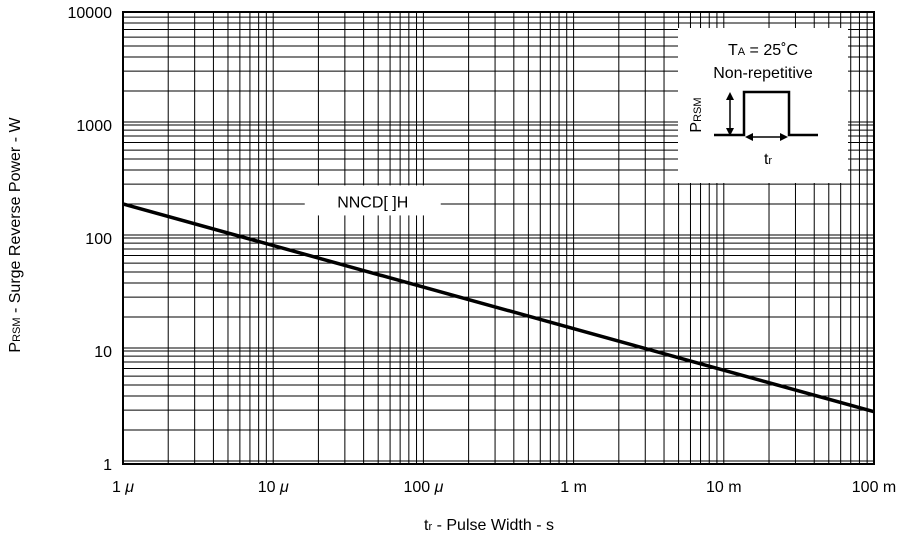 This screenshot has height=538, width=908. What do you see at coordinates (94, 126) in the screenshot?
I see `y-tick-label: 1000` at bounding box center [94, 126].